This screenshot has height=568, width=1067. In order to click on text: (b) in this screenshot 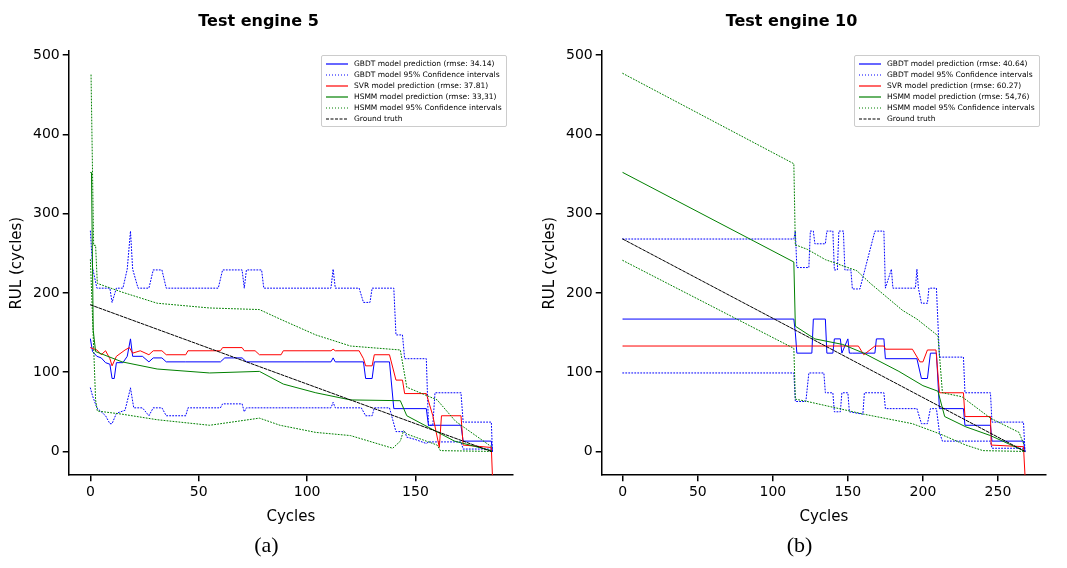, I will do `click(799, 545)`.